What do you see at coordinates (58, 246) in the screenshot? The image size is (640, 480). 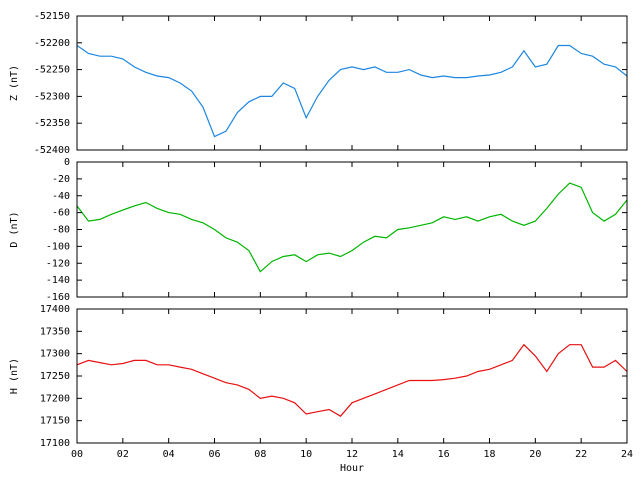 I see `y-tick-label: -100` at bounding box center [58, 246].